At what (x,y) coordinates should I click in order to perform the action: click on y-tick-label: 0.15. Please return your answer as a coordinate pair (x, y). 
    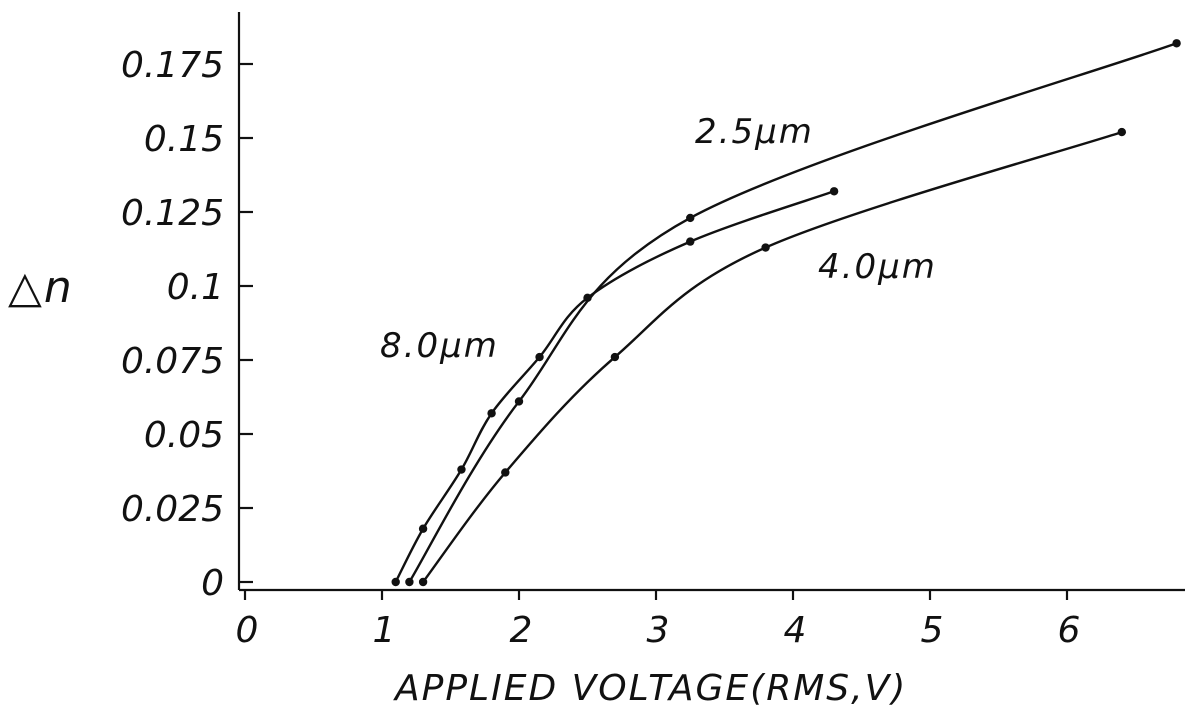
    Looking at the image, I should click on (184, 139).